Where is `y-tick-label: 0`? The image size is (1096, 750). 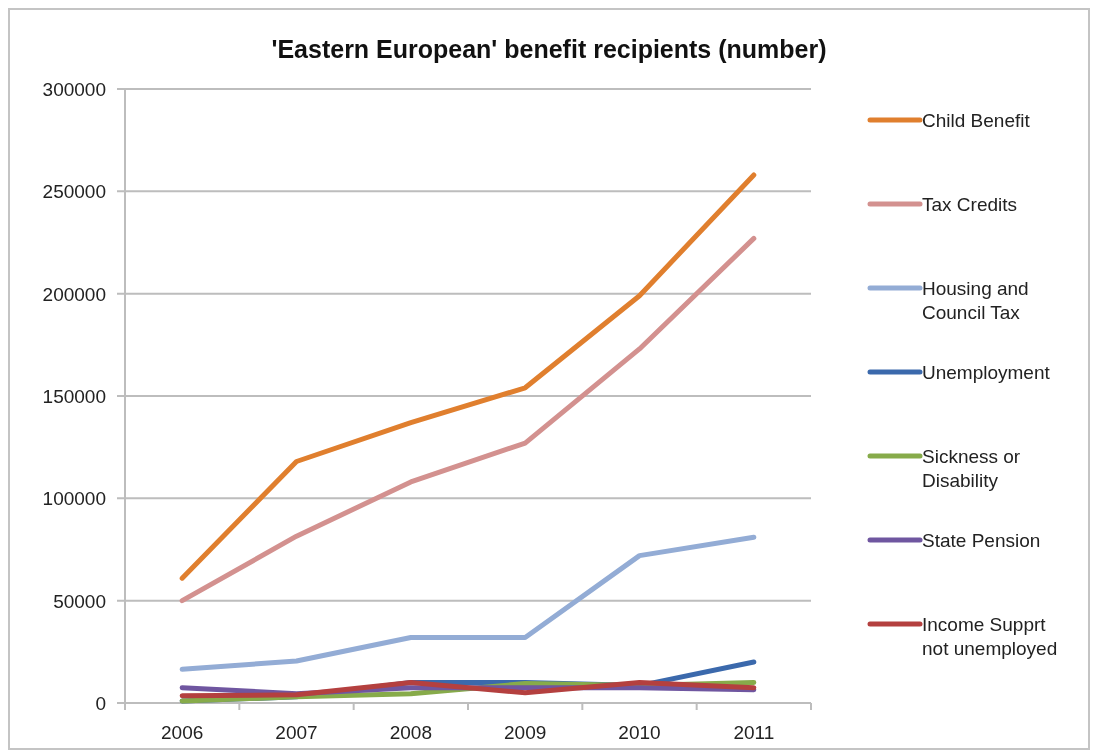
y-tick-label: 0 is located at coordinates (100, 703).